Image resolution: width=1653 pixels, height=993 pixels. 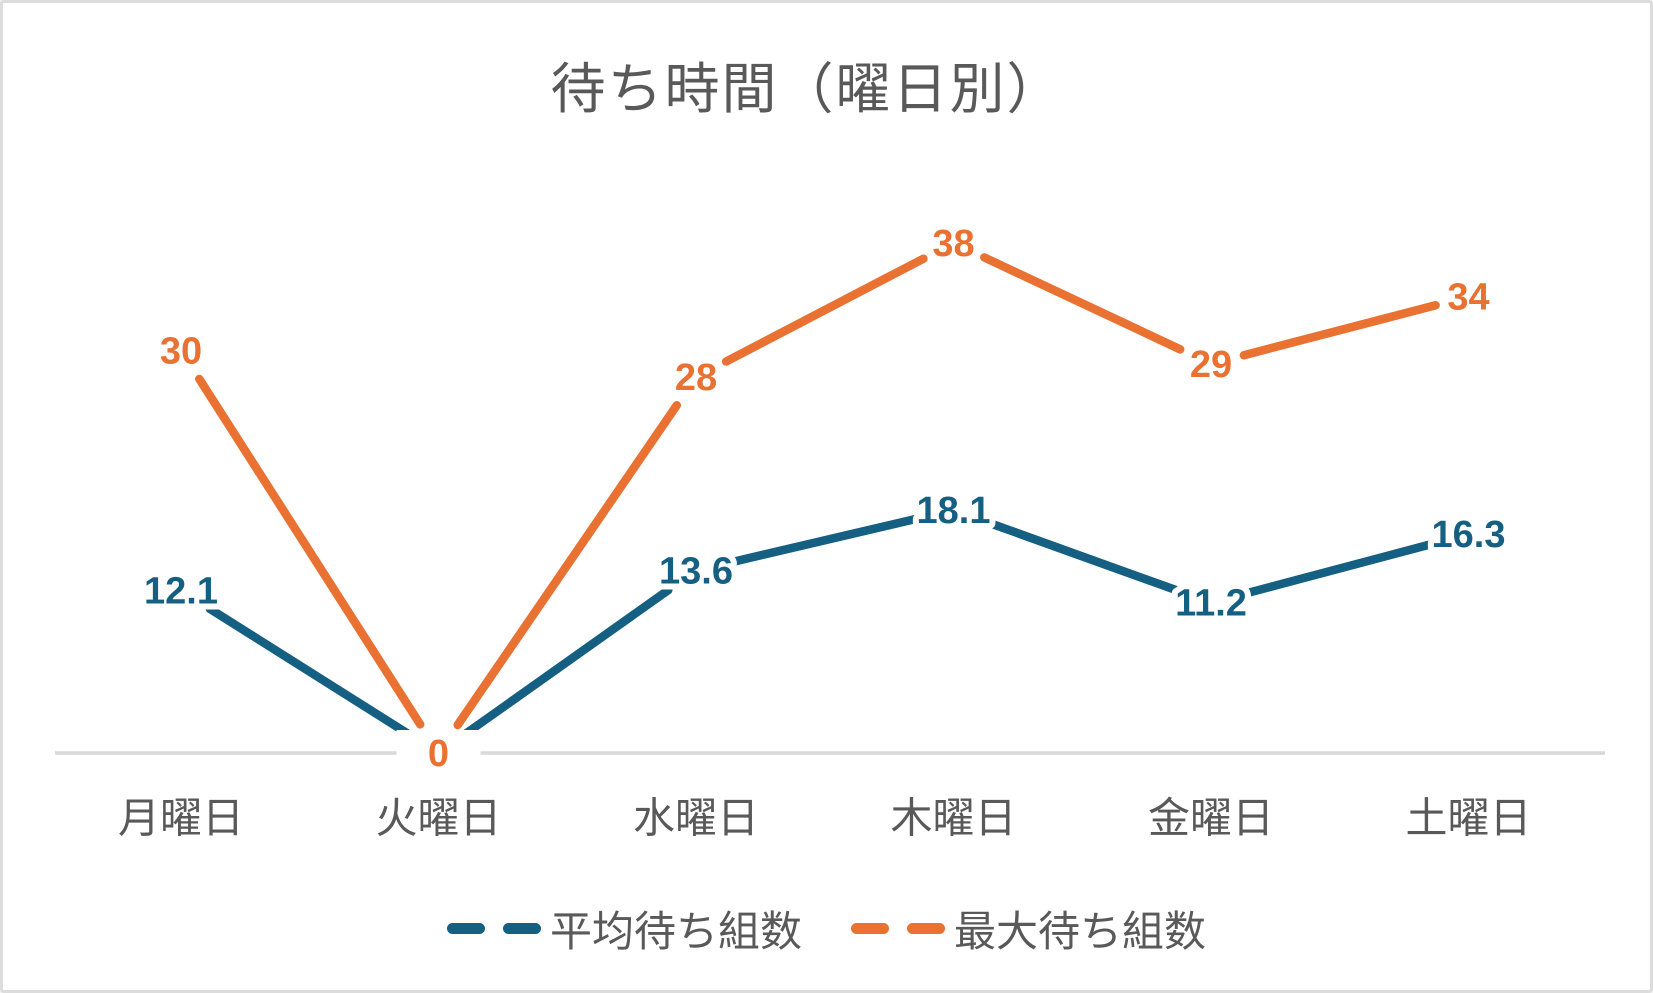 I want to click on data-label-最大待ち組数: 38, so click(x=953, y=244).